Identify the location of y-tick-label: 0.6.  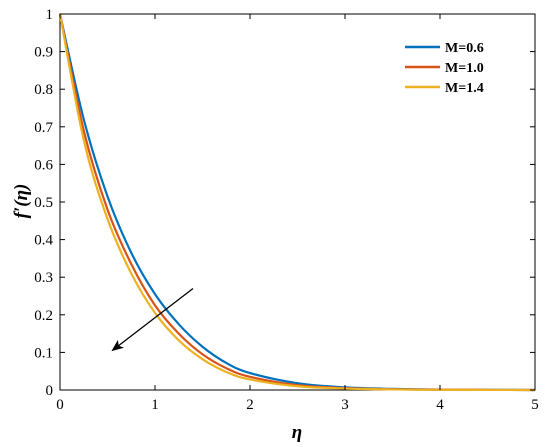
(43, 165).